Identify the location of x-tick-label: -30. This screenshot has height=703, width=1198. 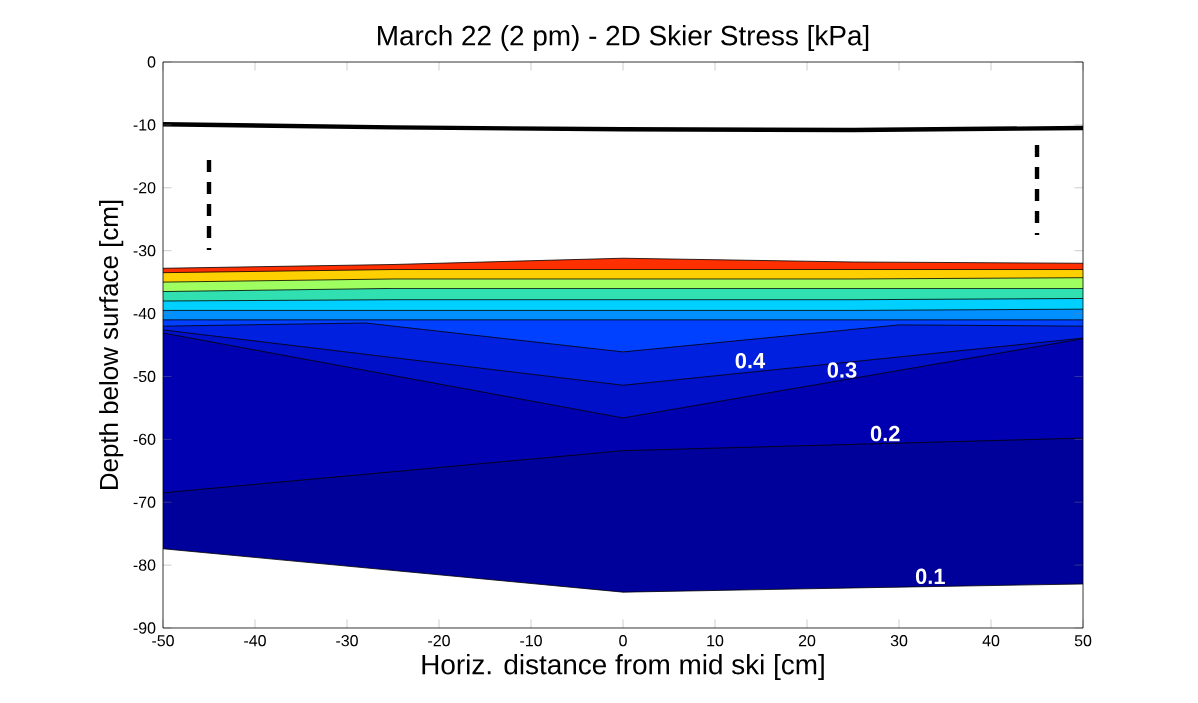
(347, 641).